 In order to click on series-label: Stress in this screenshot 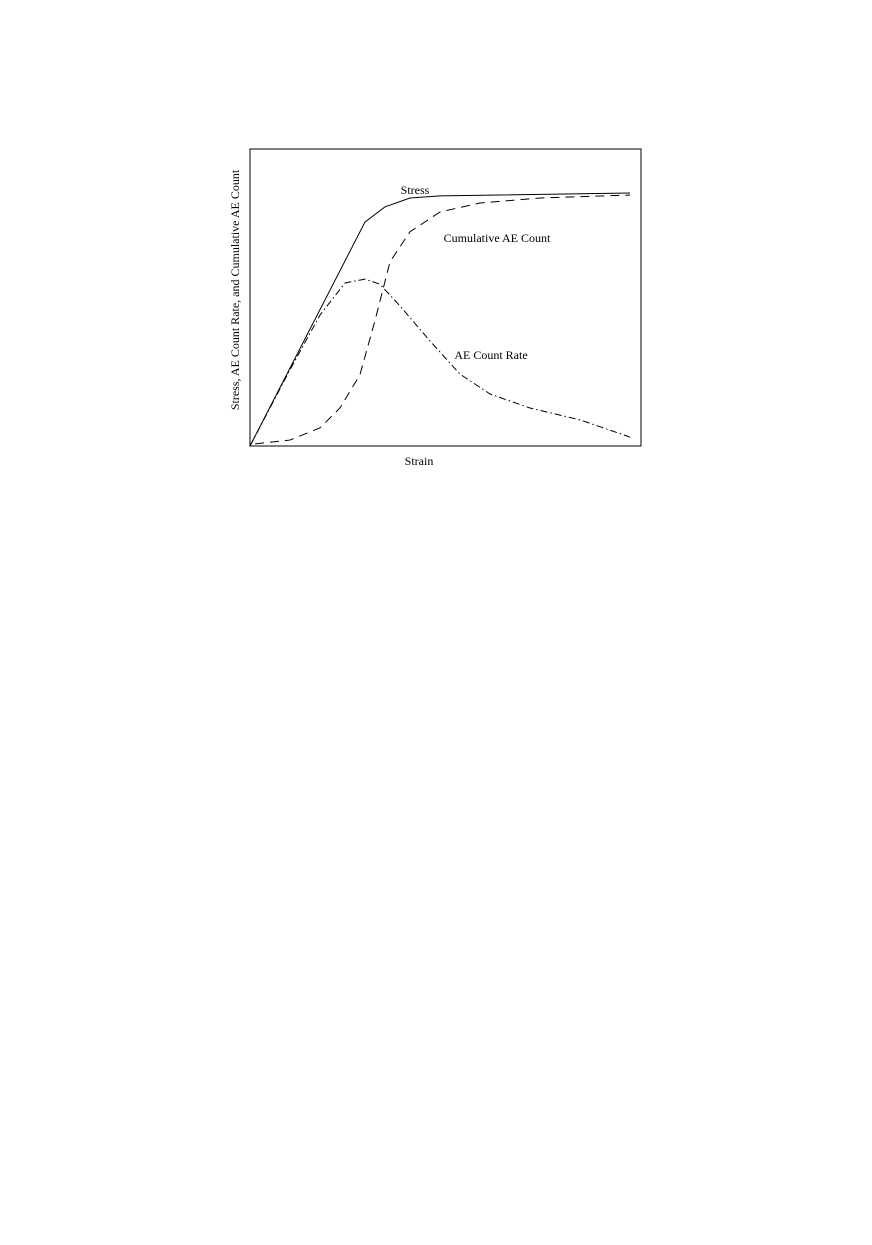, I will do `click(415, 190)`.